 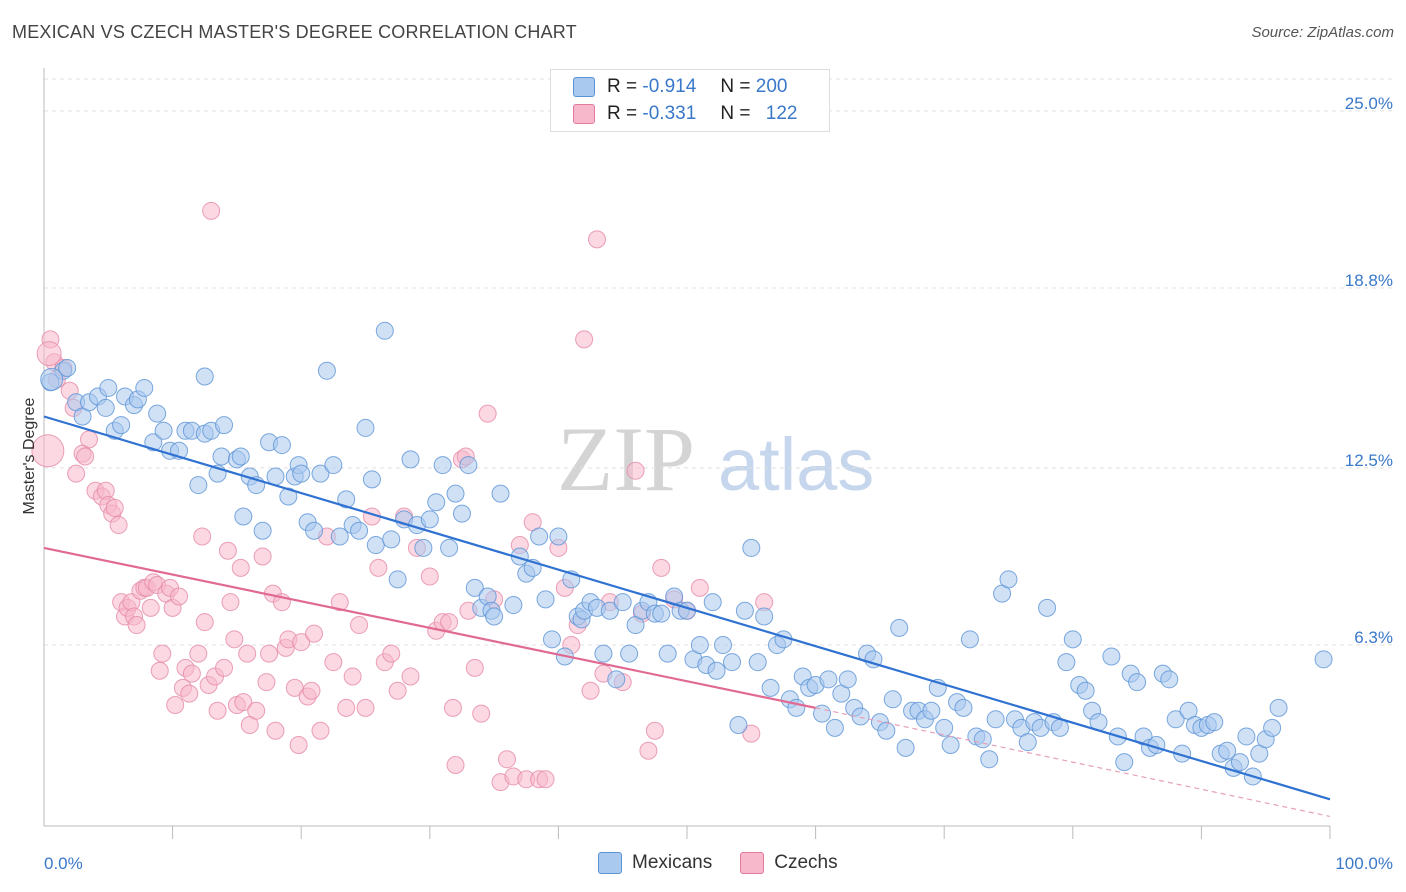 I want to click on bottom-legend-czechs: Czechs, so click(x=789, y=863).